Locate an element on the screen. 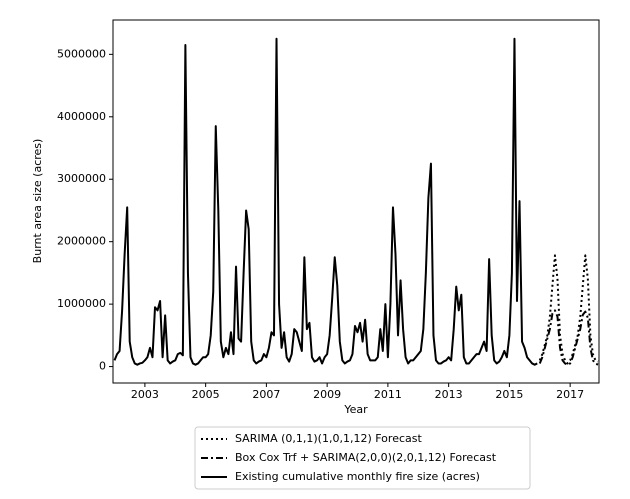 The width and height of the screenshot is (630, 499). x-tick-label: 2013 is located at coordinates (449, 394).